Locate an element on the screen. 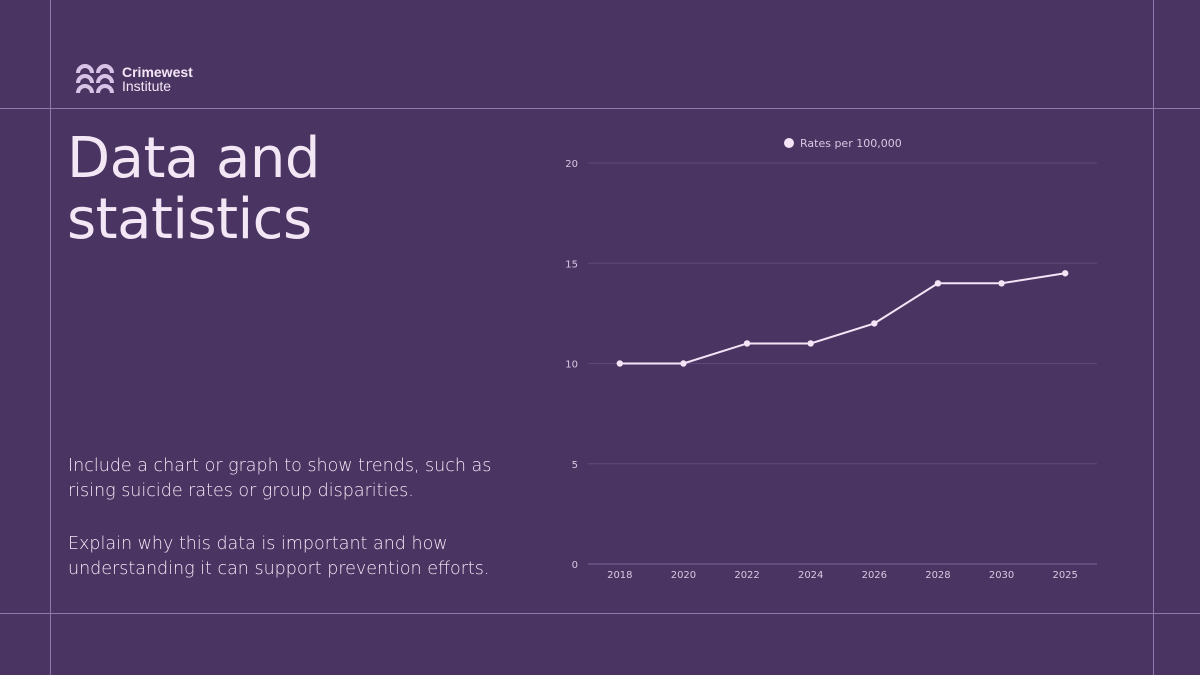  x-tick-label: 2026 is located at coordinates (874, 575).